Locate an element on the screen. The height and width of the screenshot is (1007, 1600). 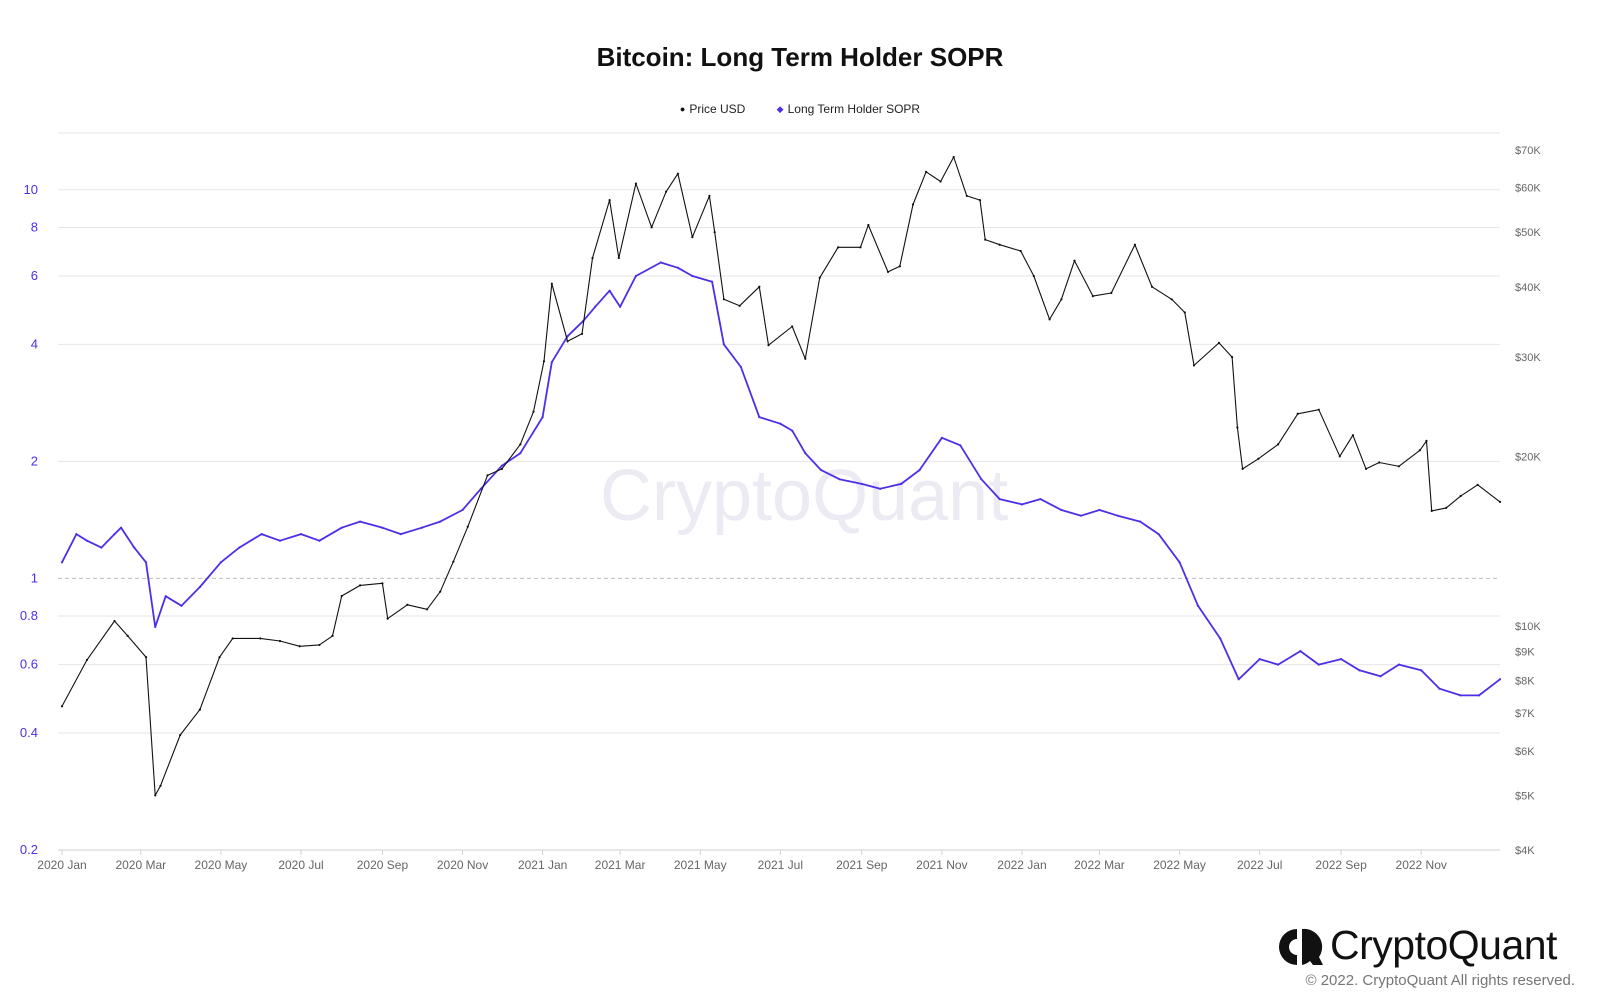
x-tick-label: 2020 Mar is located at coordinates (140, 865).